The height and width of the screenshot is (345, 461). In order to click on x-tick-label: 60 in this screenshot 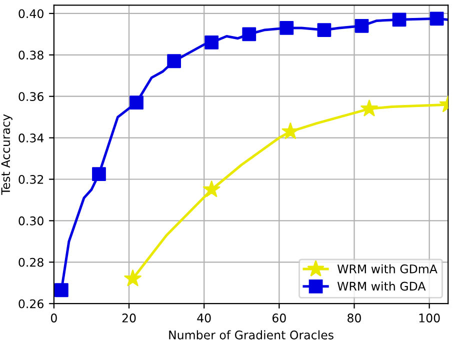, I will do `click(279, 318)`.